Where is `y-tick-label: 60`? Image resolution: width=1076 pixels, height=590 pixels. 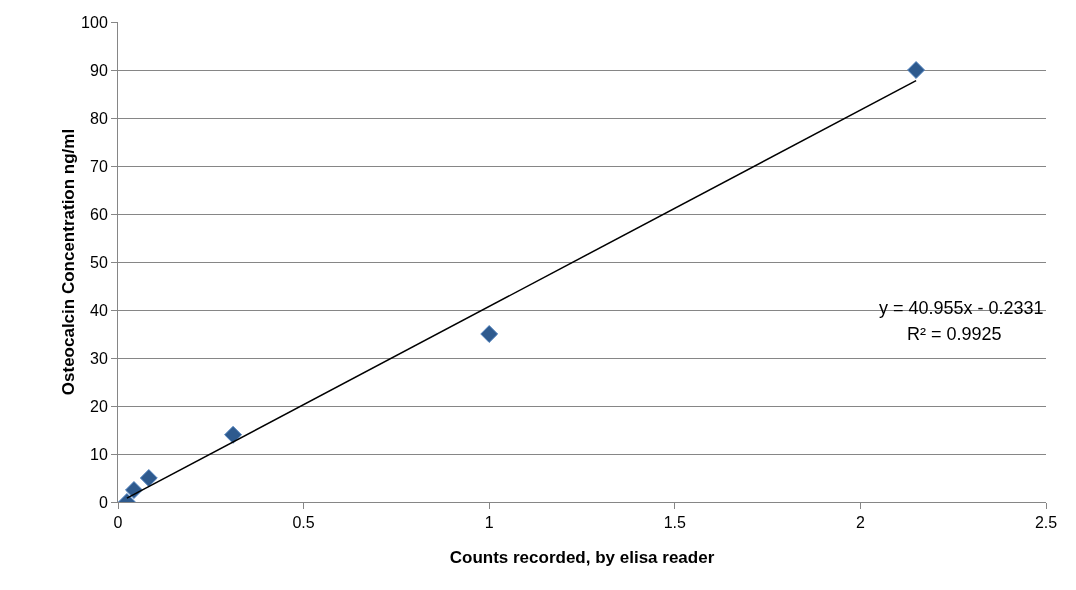 y-tick-label: 60 is located at coordinates (99, 214).